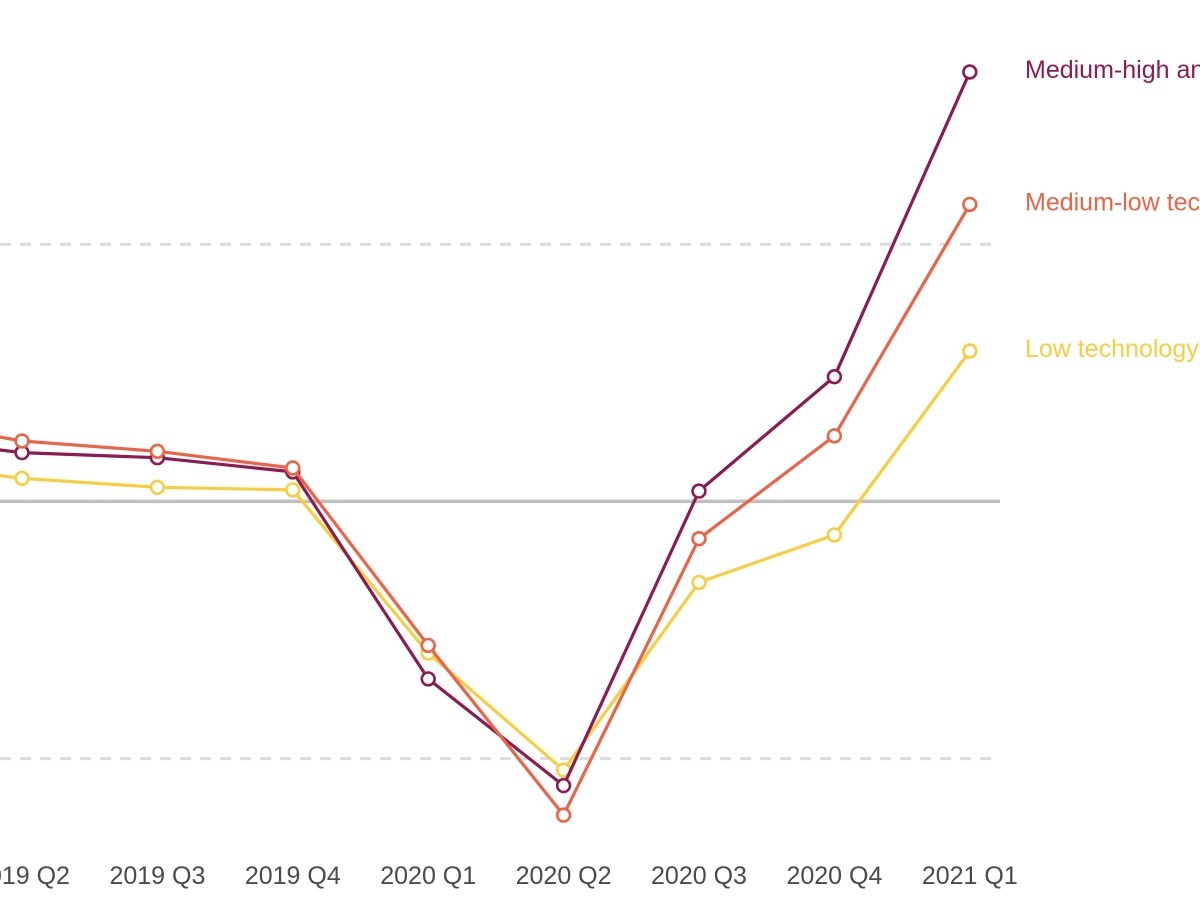 The image size is (1200, 900). What do you see at coordinates (35, 876) in the screenshot?
I see `x-axis-label: 2019 Q2` at bounding box center [35, 876].